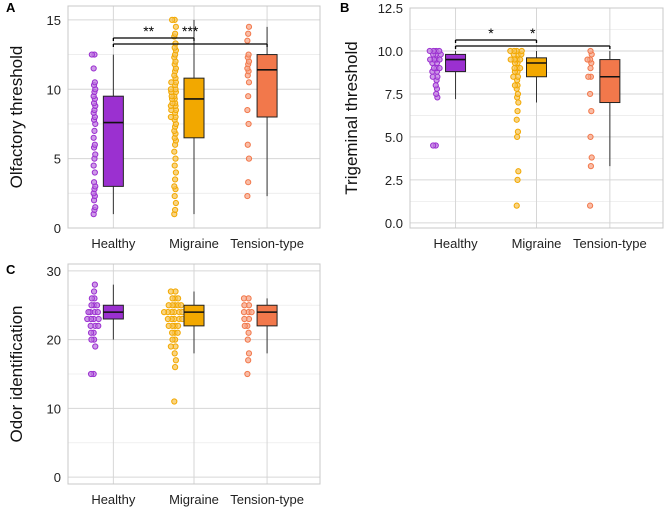 This screenshot has height=512, width=669. What do you see at coordinates (394, 223) in the screenshot?
I see `y-tick-label: 0.0` at bounding box center [394, 223].